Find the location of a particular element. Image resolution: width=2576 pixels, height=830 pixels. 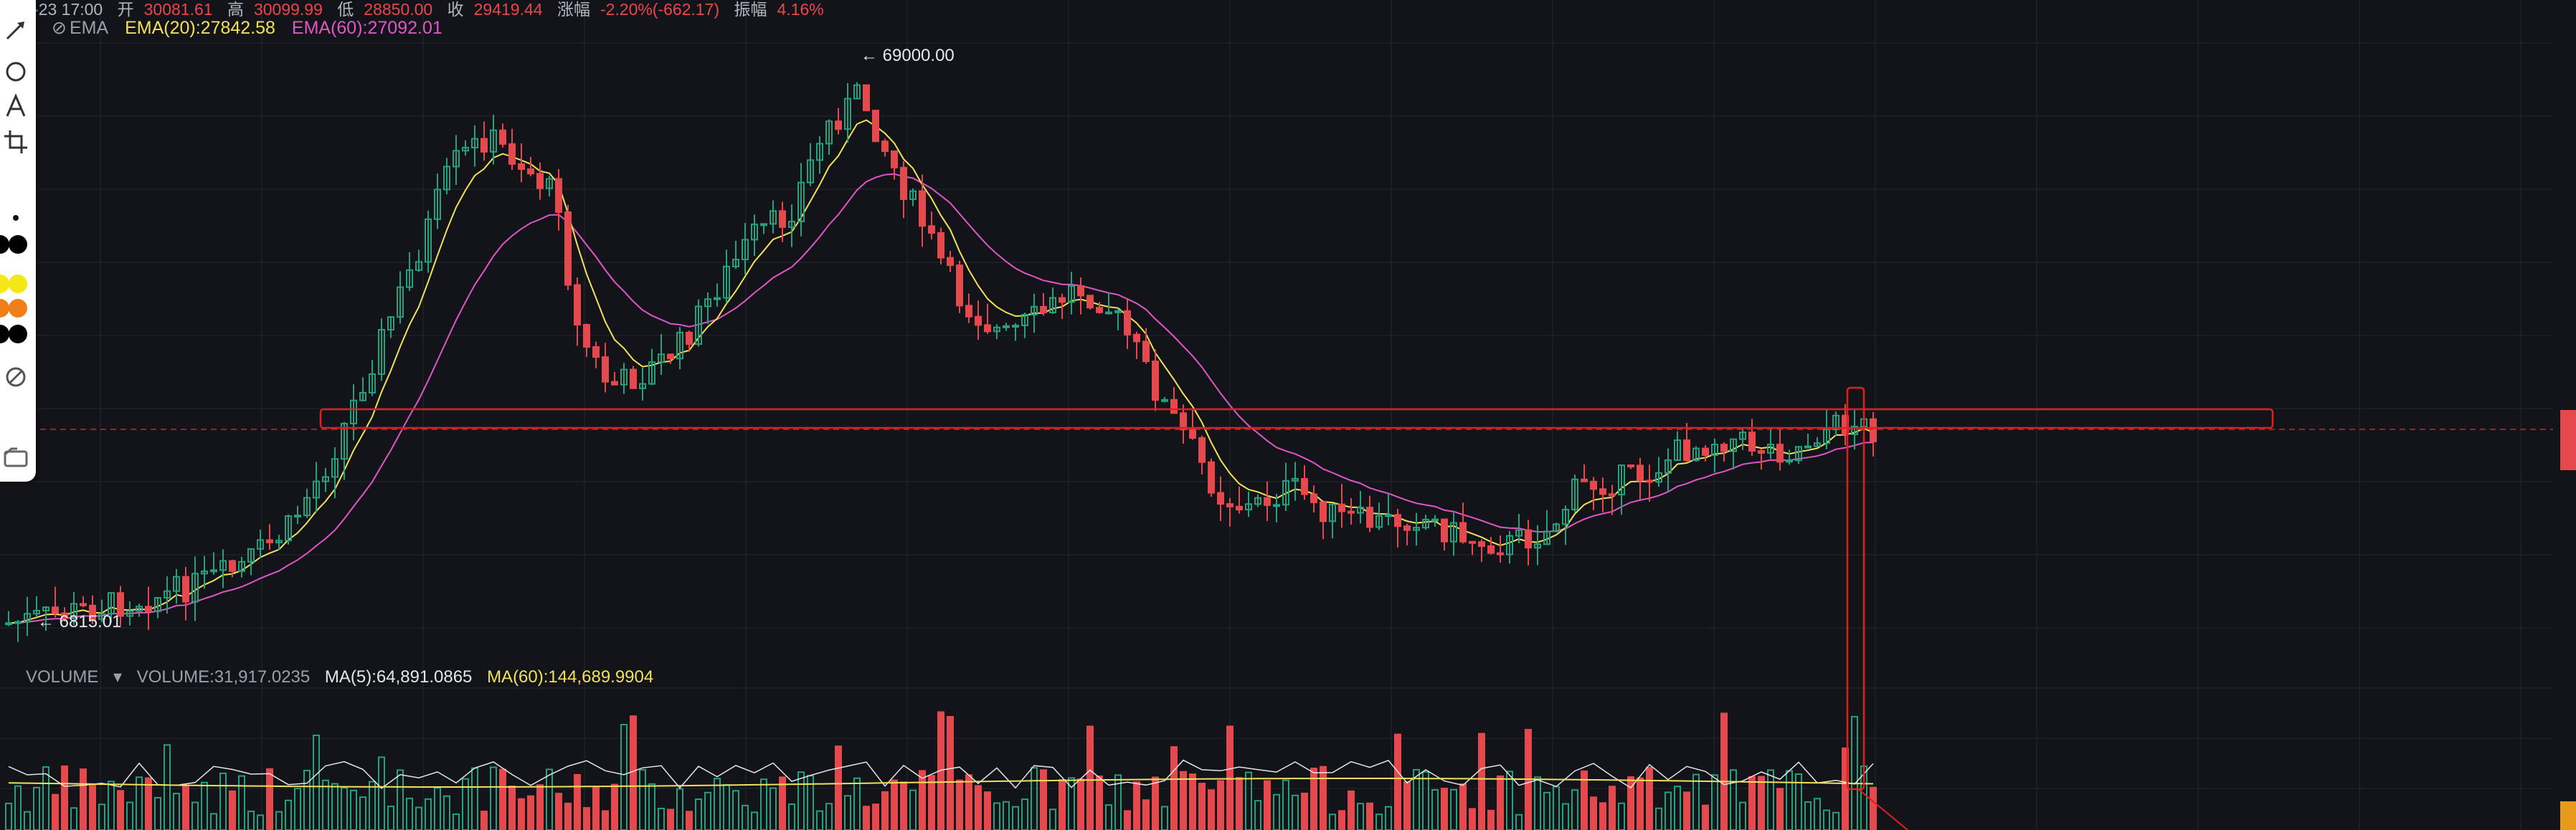

vertical-box is located at coordinates (1856, 588).